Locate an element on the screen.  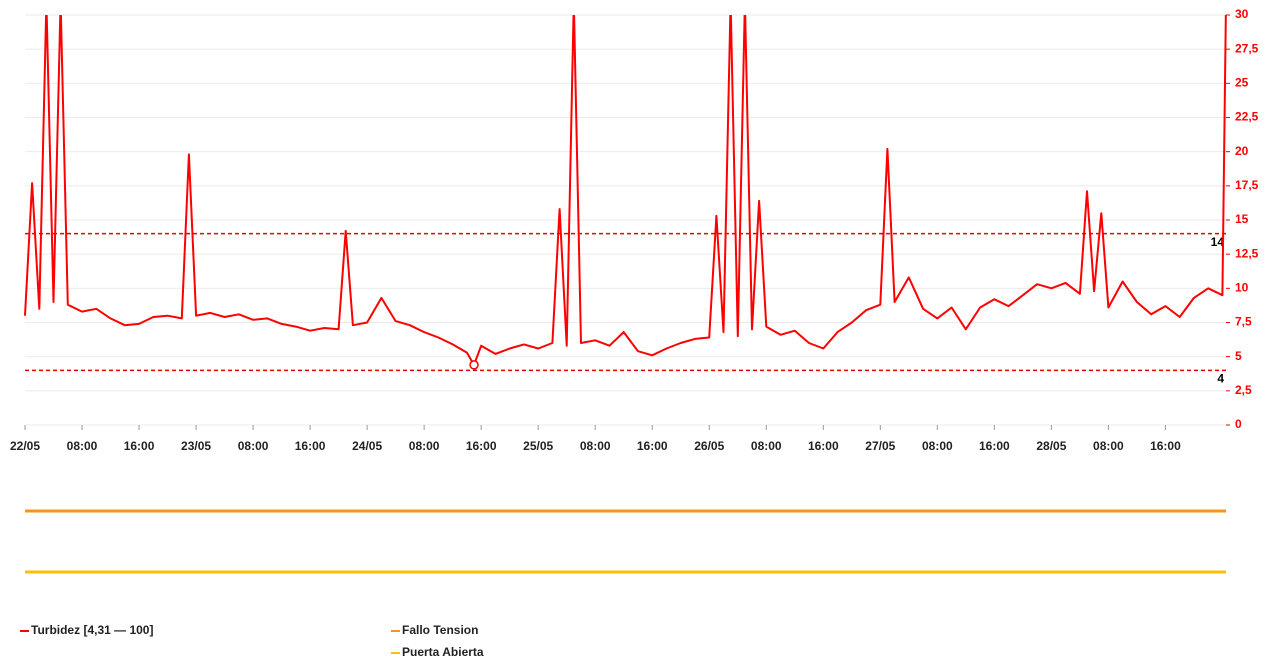
y-tick-label: 2,5 is located at coordinates (1243, 390).